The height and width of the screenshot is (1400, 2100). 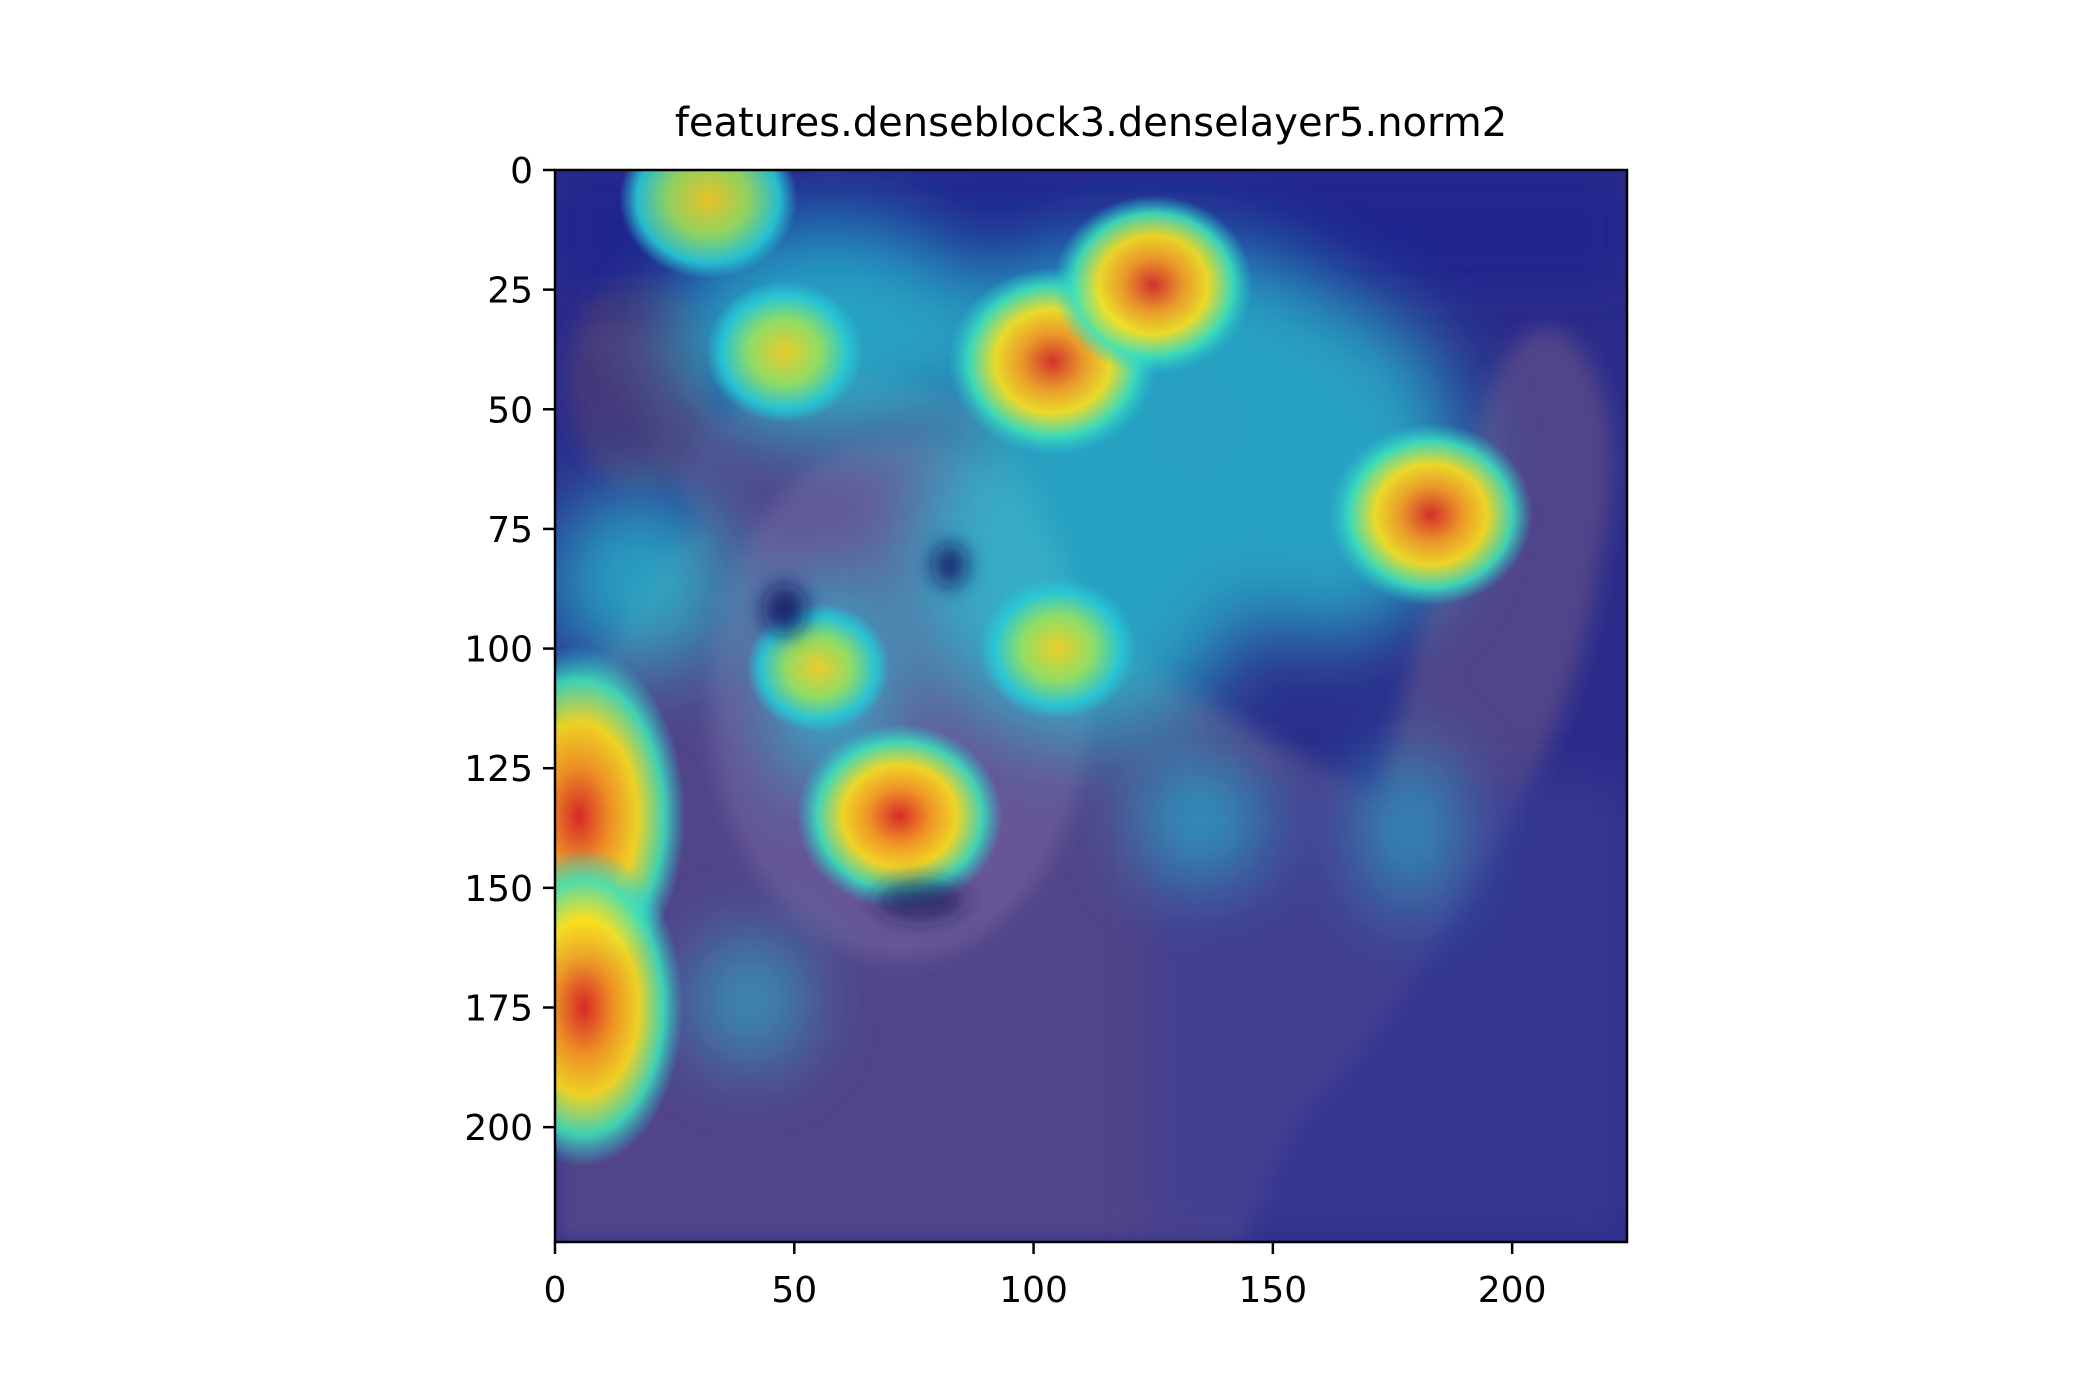 What do you see at coordinates (510, 410) in the screenshot?
I see `y-tick-label: 50` at bounding box center [510, 410].